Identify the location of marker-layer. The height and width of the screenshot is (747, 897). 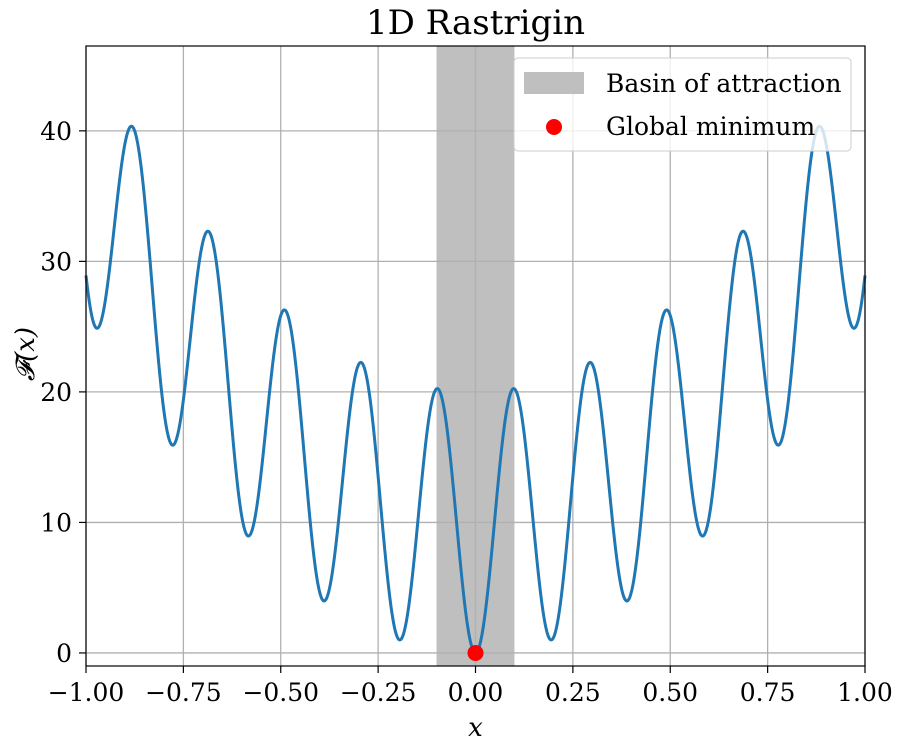
(475, 652).